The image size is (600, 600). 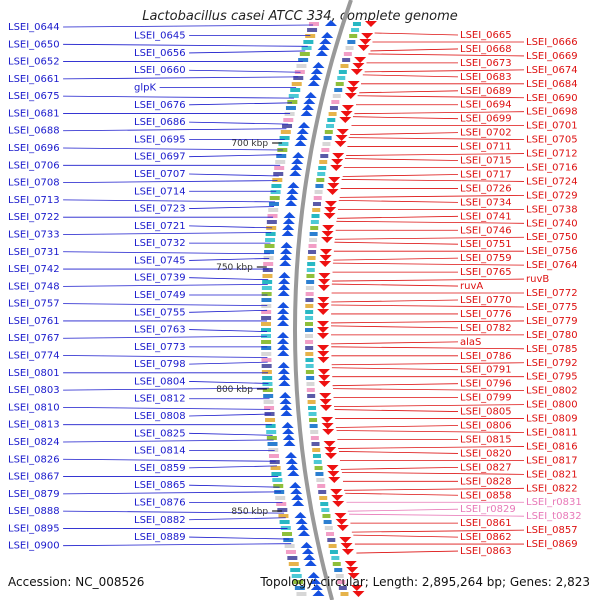 What do you see at coordinates (486, 398) in the screenshot?
I see `gene-label-right: LSEI_0799` at bounding box center [486, 398].